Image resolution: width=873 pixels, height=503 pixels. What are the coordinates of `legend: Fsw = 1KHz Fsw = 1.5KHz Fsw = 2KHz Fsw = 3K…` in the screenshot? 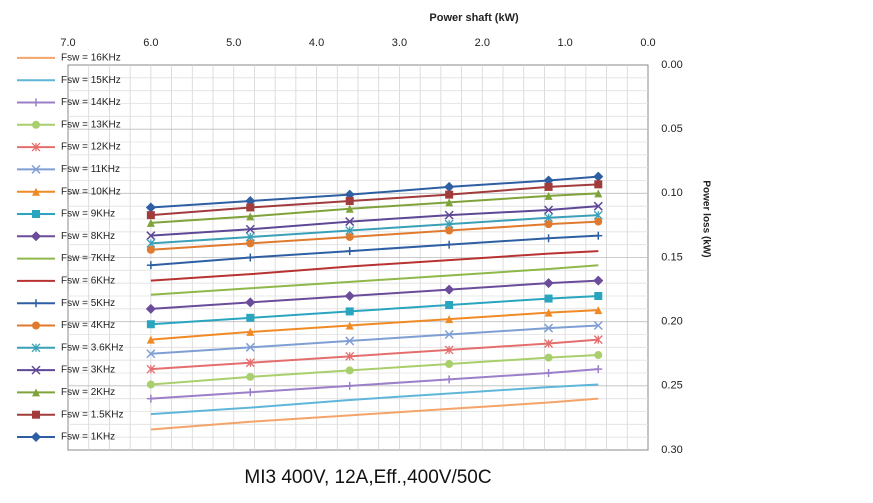 It's located at (70, 248).